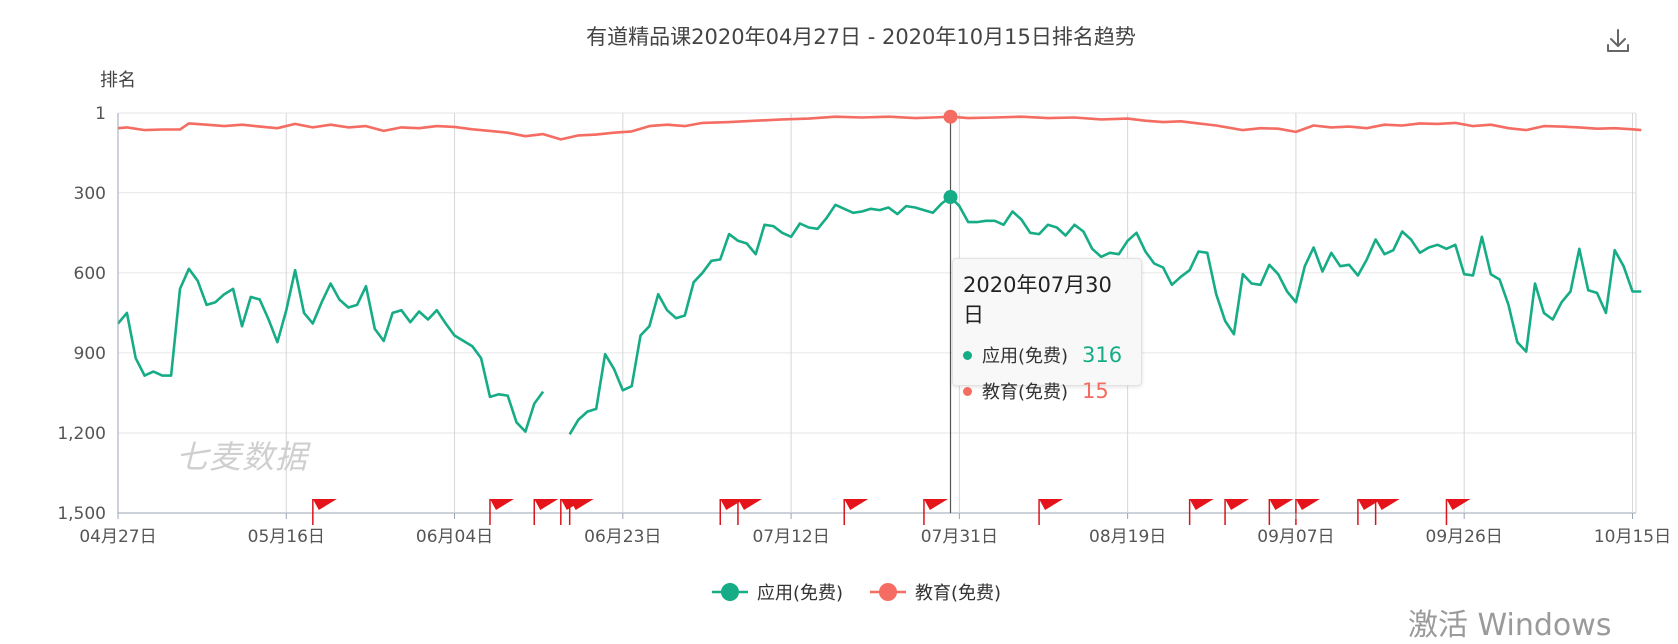  What do you see at coordinates (622, 537) in the screenshot?
I see `x-tick-label: 06月23日` at bounding box center [622, 537].